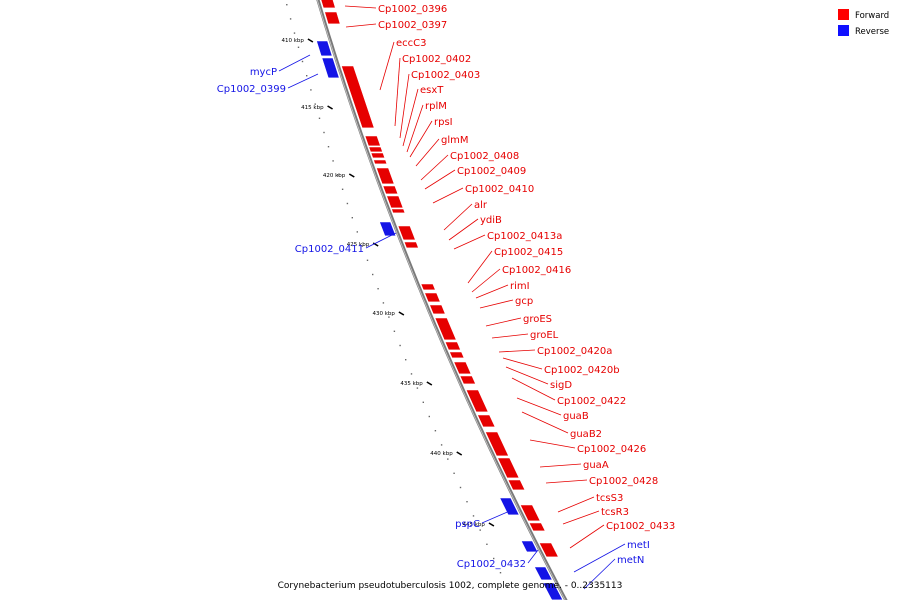 The width and height of the screenshot is (900, 600). Describe the element at coordinates (586, 434) in the screenshot. I see `forward-gene-label: guaB2` at that location.